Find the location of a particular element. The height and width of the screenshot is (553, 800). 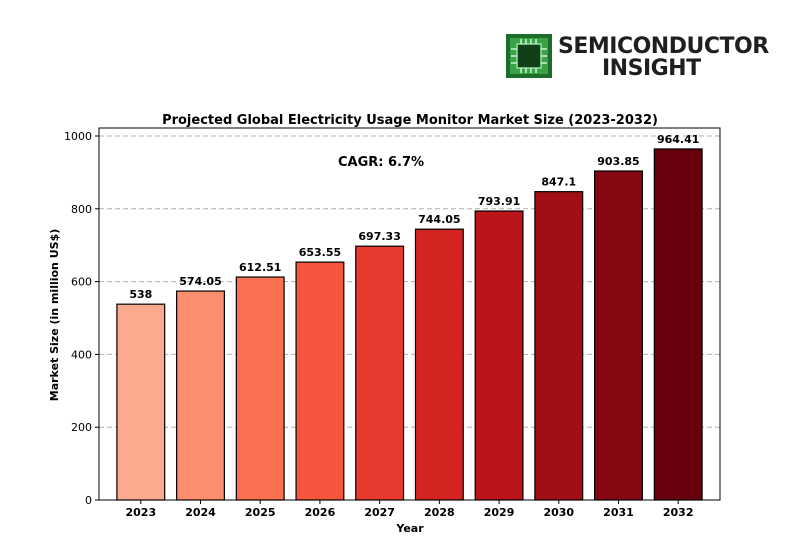

bar-value-label: 964.41 is located at coordinates (678, 139).